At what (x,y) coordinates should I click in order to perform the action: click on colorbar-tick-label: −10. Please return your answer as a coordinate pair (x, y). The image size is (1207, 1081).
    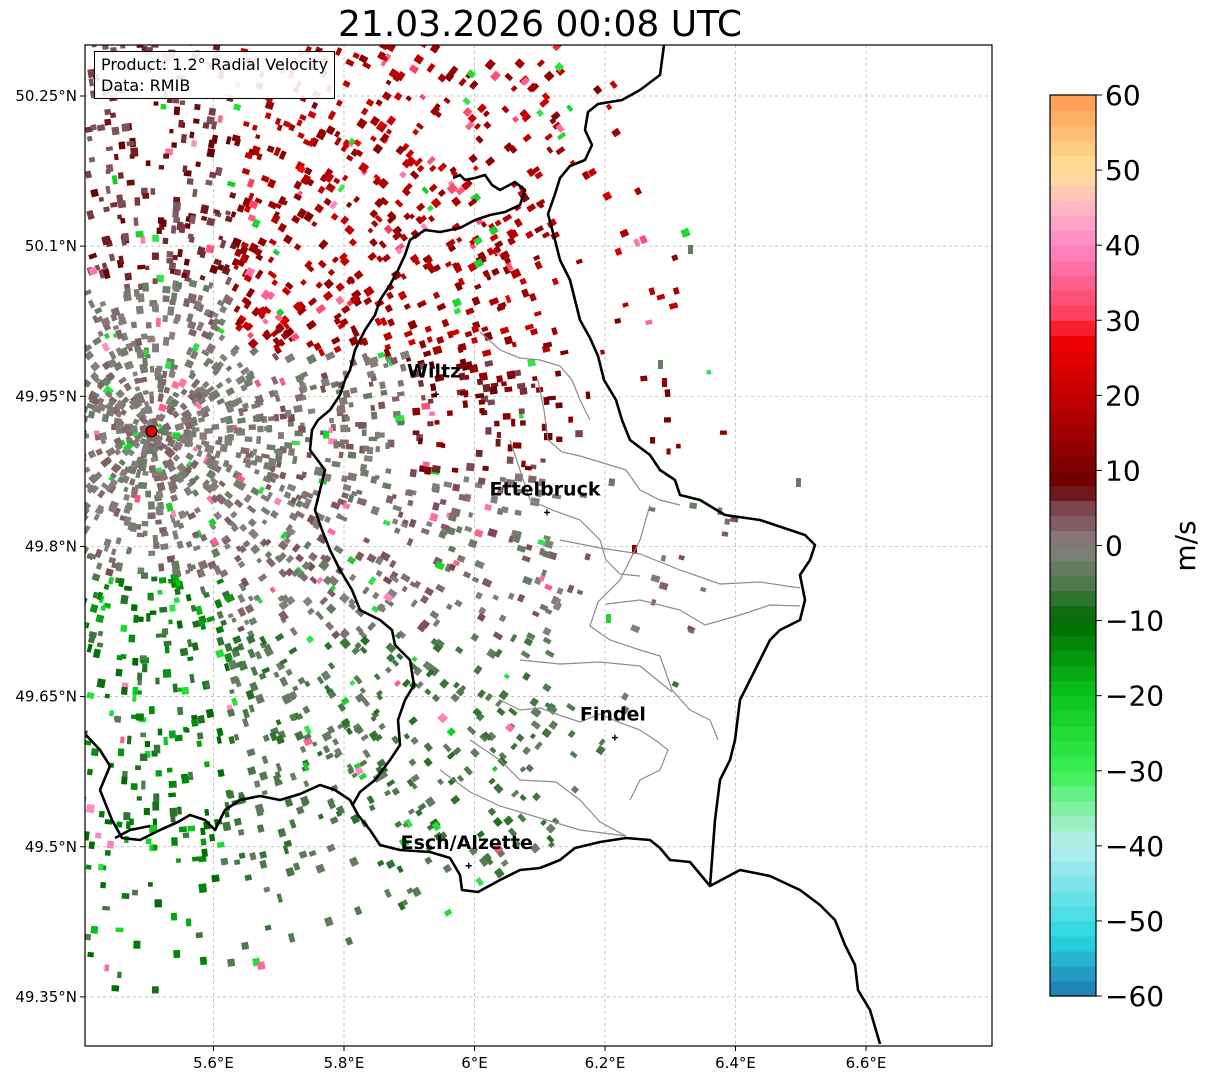
    Looking at the image, I should click on (1134, 621).